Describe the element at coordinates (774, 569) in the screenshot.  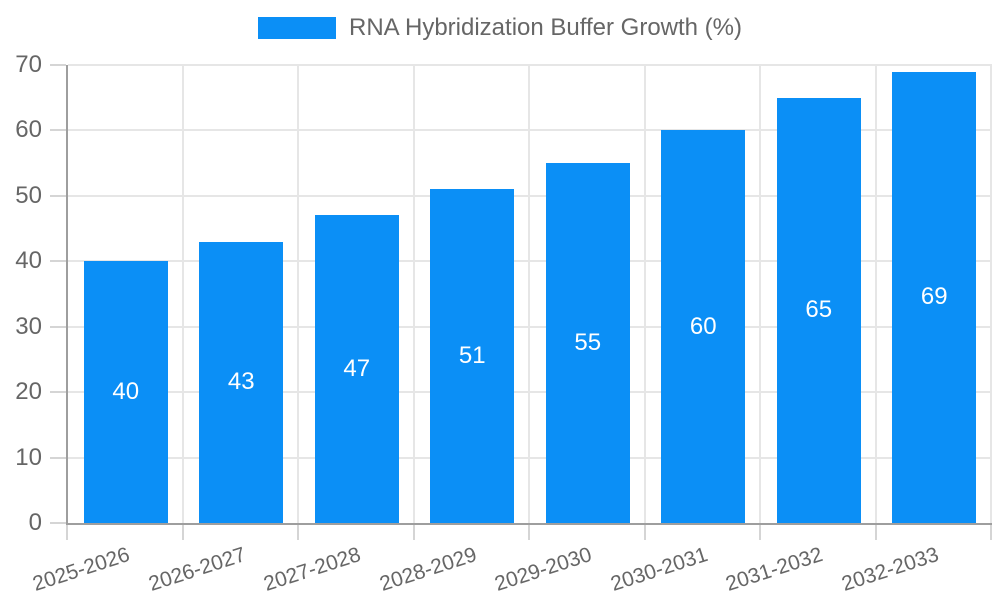
I see `x-tick-label: 2031-2032` at that location.